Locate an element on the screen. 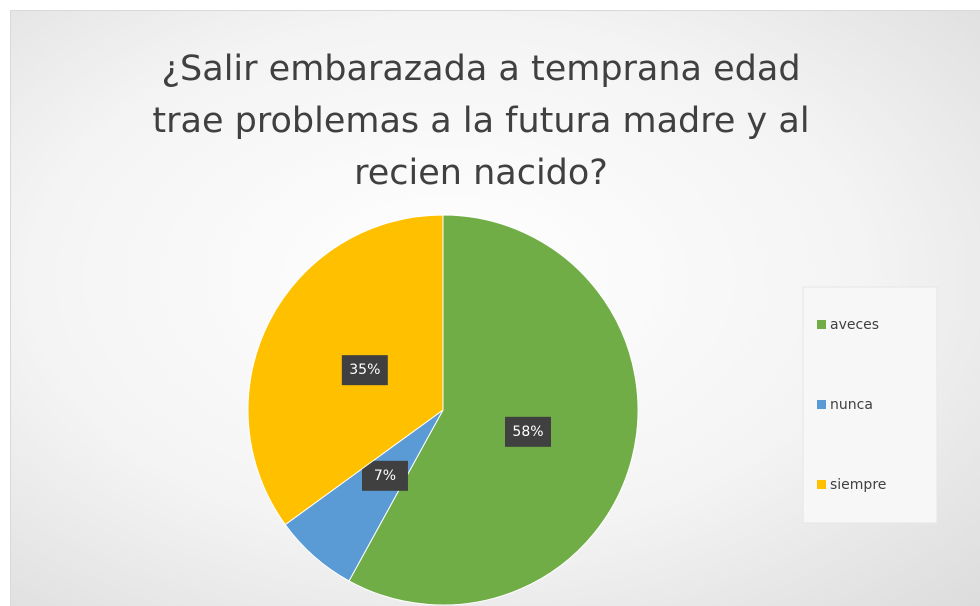 The image size is (980, 606). data-label: 58% is located at coordinates (527, 432).